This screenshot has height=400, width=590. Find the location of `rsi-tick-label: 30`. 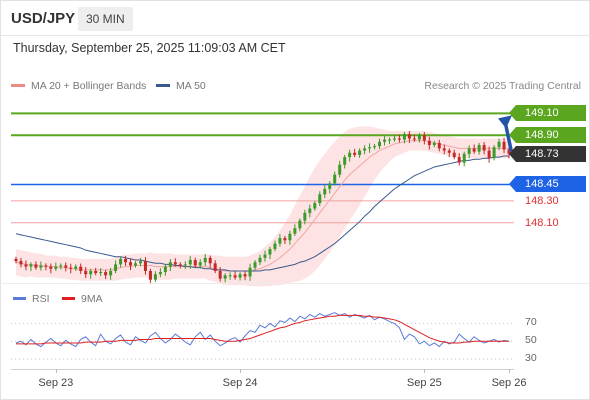

rsi-tick-label: 30 is located at coordinates (531, 358).